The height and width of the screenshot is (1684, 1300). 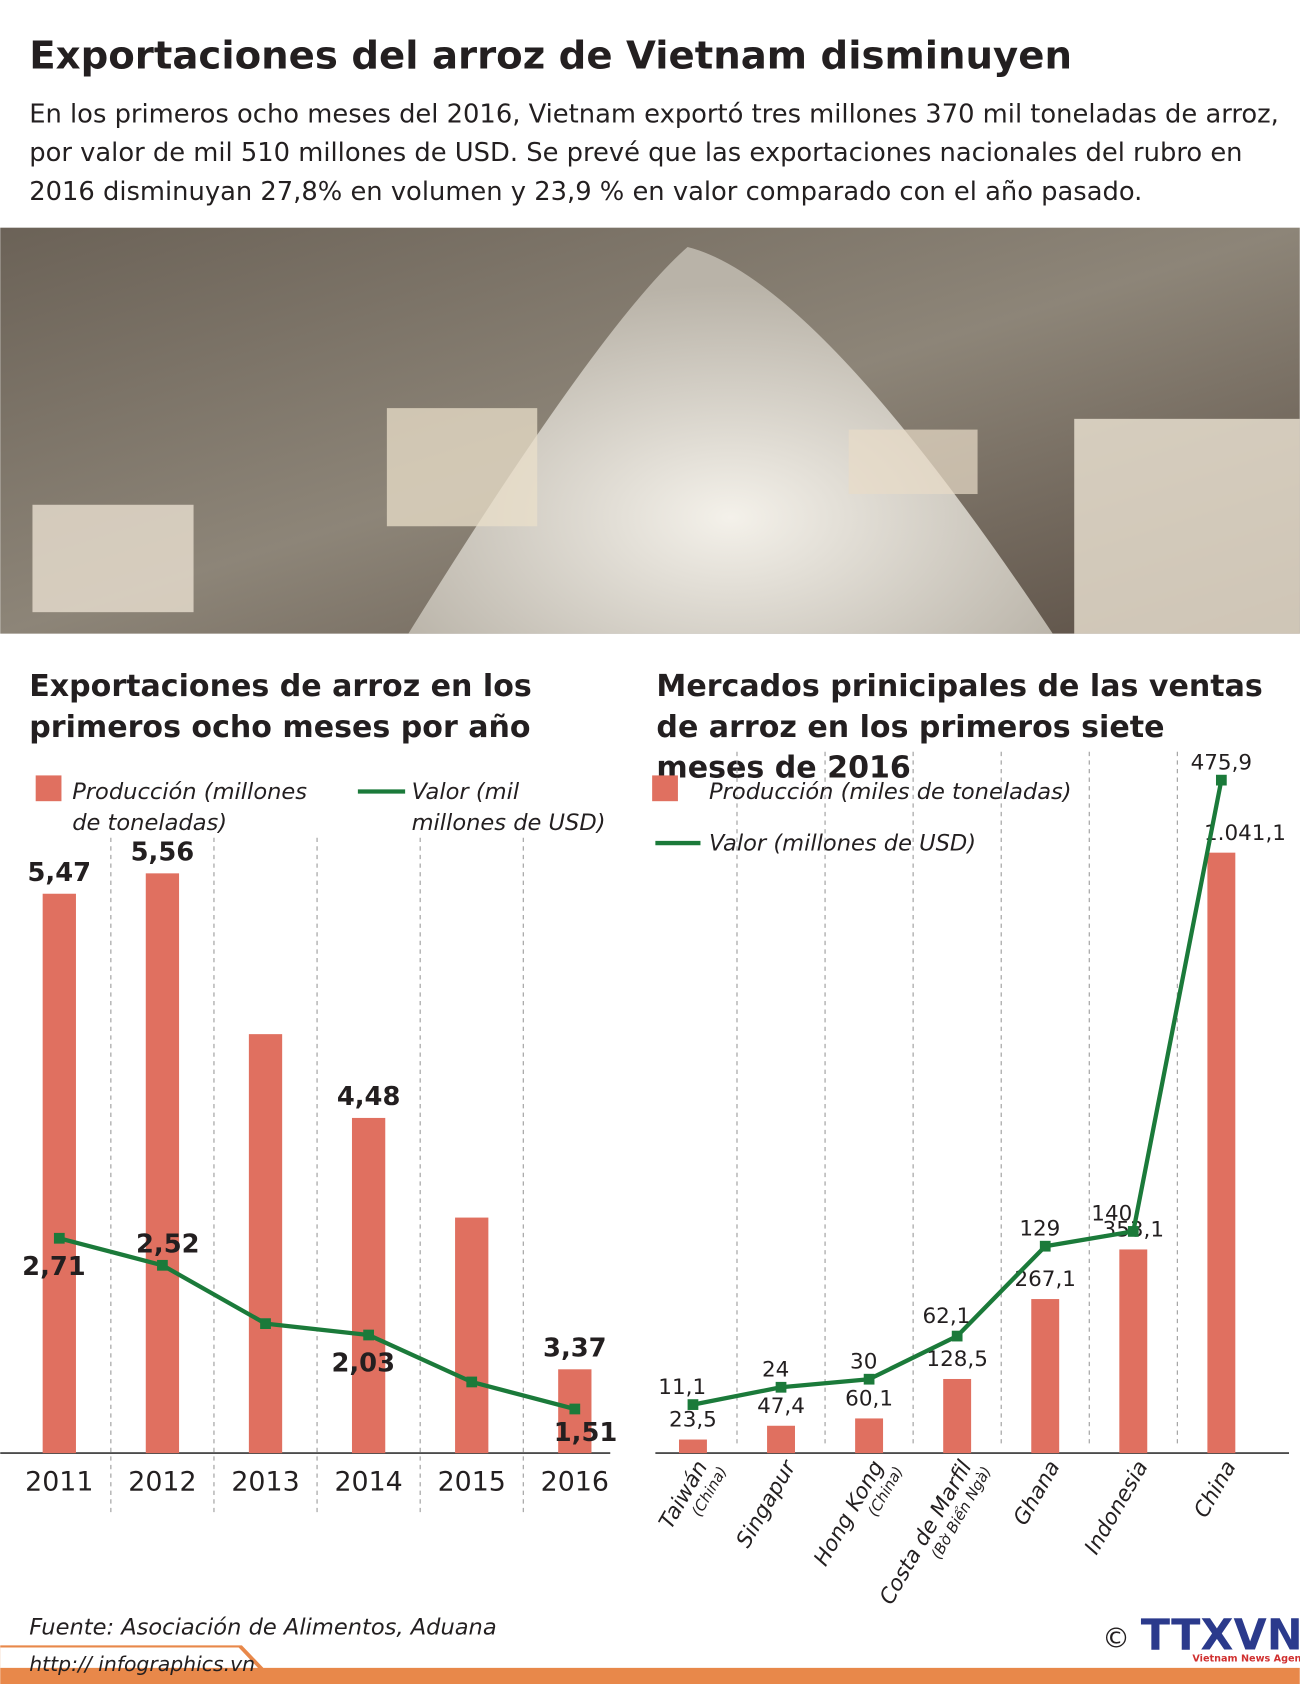 What do you see at coordinates (575, 1348) in the screenshot?
I see `bar-label: 3,37` at bounding box center [575, 1348].